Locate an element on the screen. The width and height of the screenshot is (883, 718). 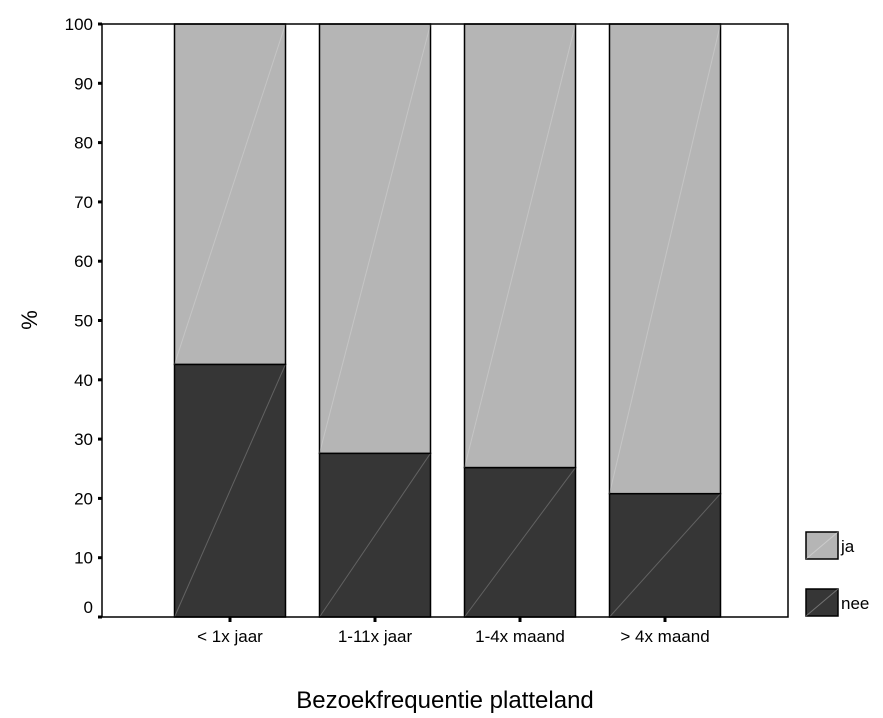
y-tick-label: 90 is located at coordinates (83, 83).